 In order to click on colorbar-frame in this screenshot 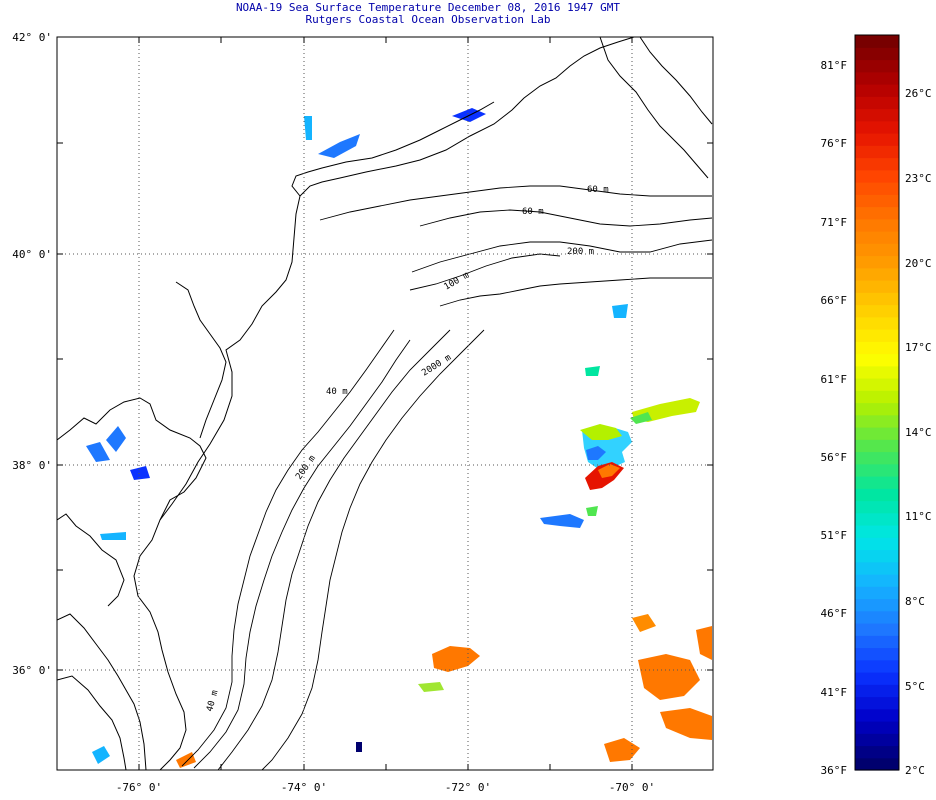, I will do `click(877, 402)`.